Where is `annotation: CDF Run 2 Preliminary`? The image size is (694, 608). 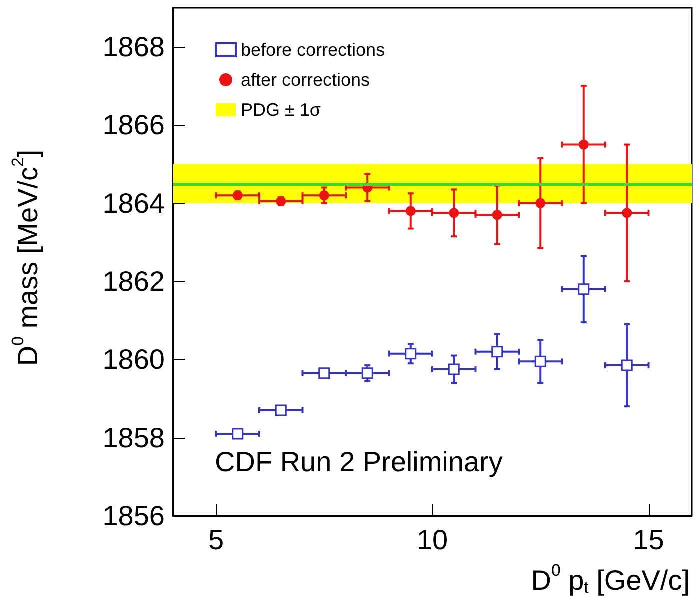 annotation: CDF Run 2 Preliminary is located at coordinates (359, 462).